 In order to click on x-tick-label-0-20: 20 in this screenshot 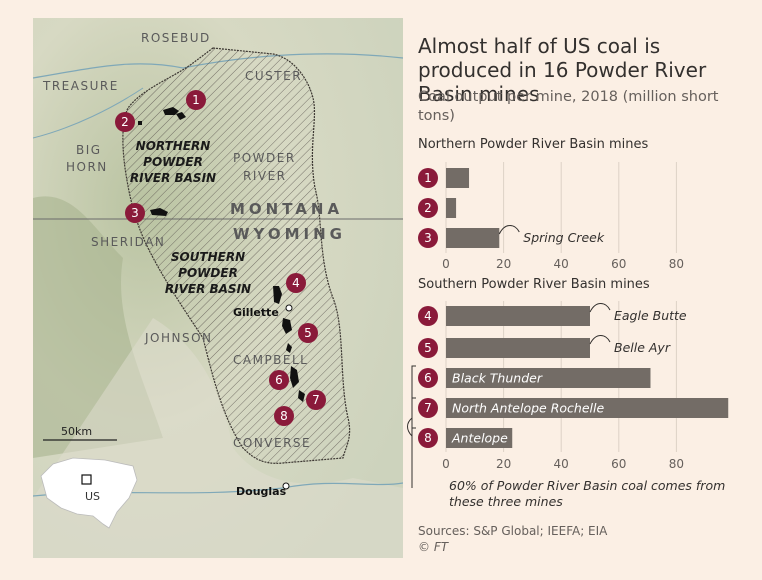, I will do `click(503, 264)`.